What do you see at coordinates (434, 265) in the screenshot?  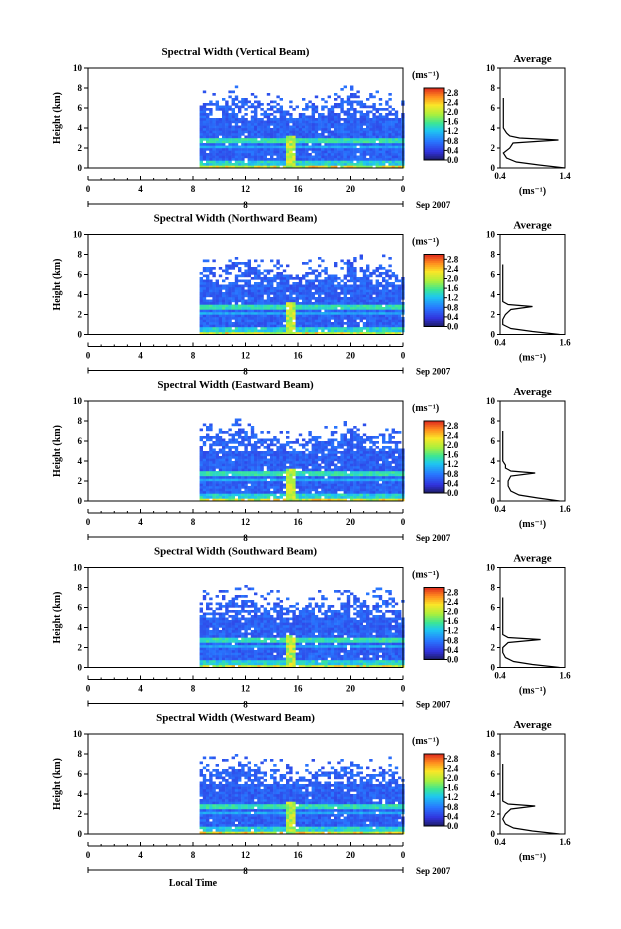 I see `colorbar-swatch` at bounding box center [434, 265].